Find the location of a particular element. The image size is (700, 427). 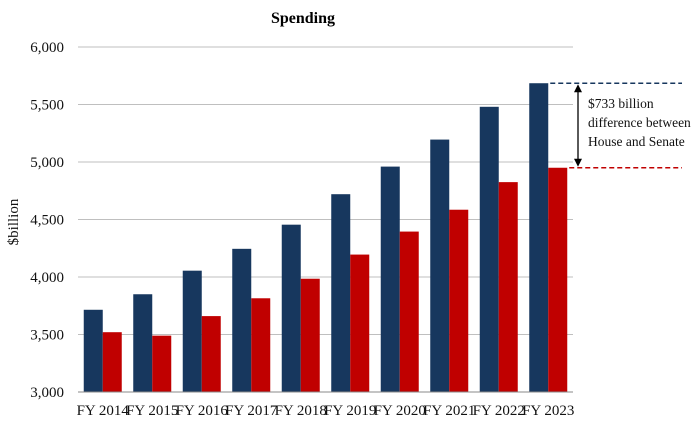

y-tick-label: 4,000 is located at coordinates (47, 278).